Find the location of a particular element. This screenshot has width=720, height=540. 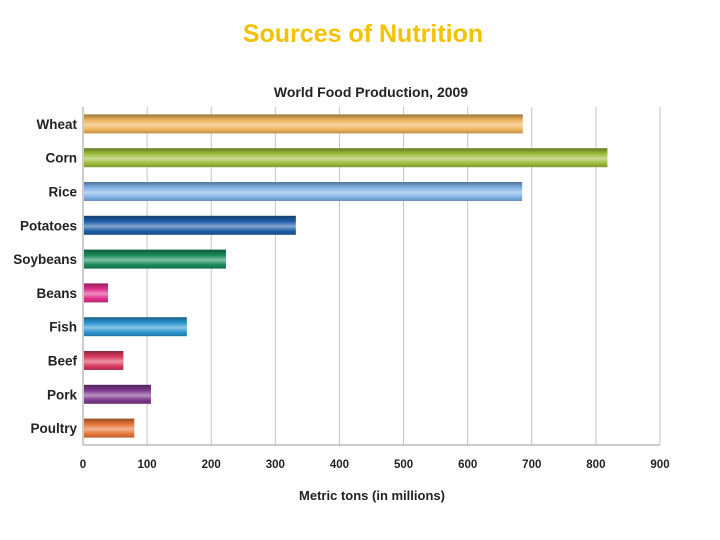

x-tick-label: 200 is located at coordinates (211, 465).